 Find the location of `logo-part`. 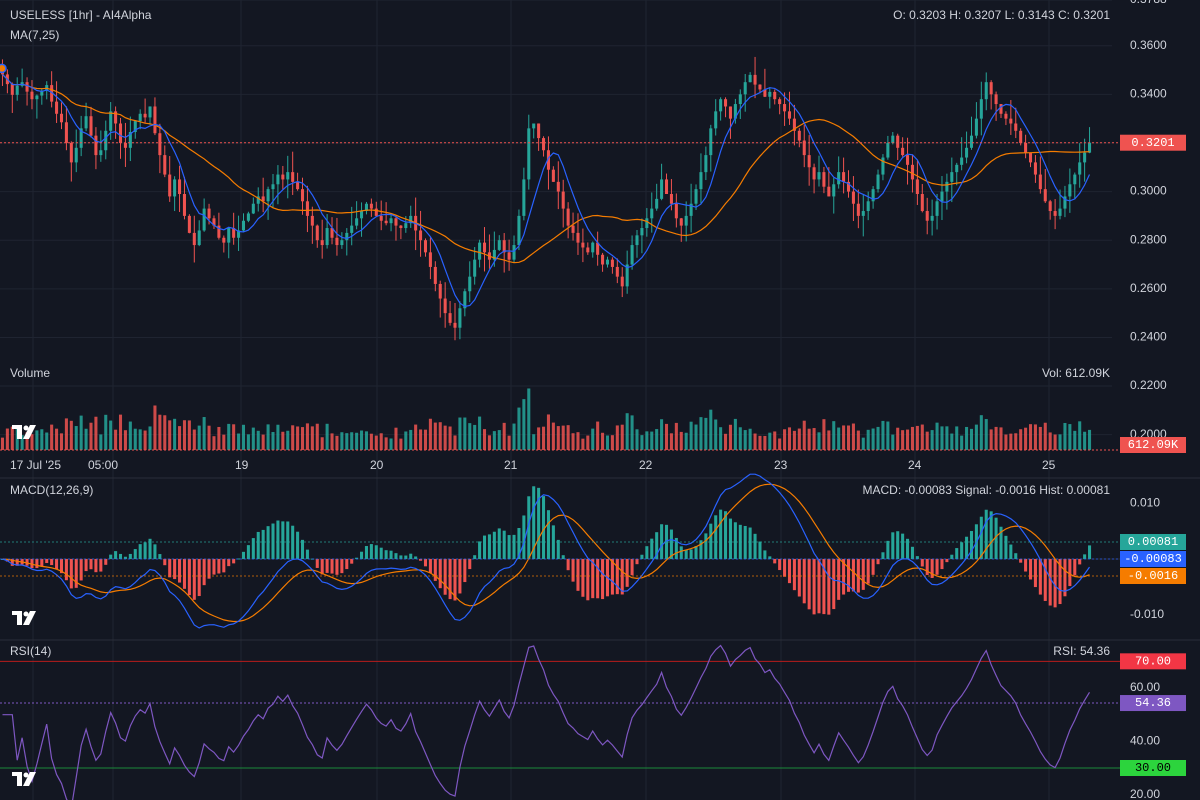

logo-part is located at coordinates (29, 432).